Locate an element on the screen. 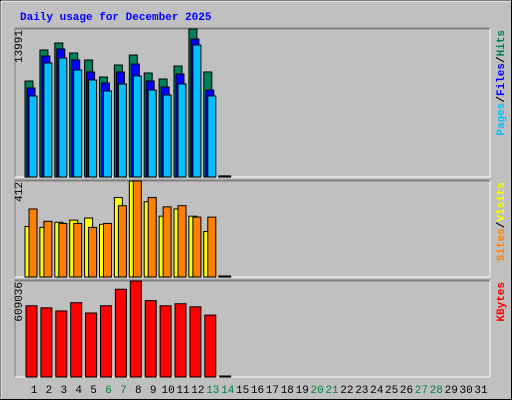  x-tick-label: 22 is located at coordinates (346, 391).